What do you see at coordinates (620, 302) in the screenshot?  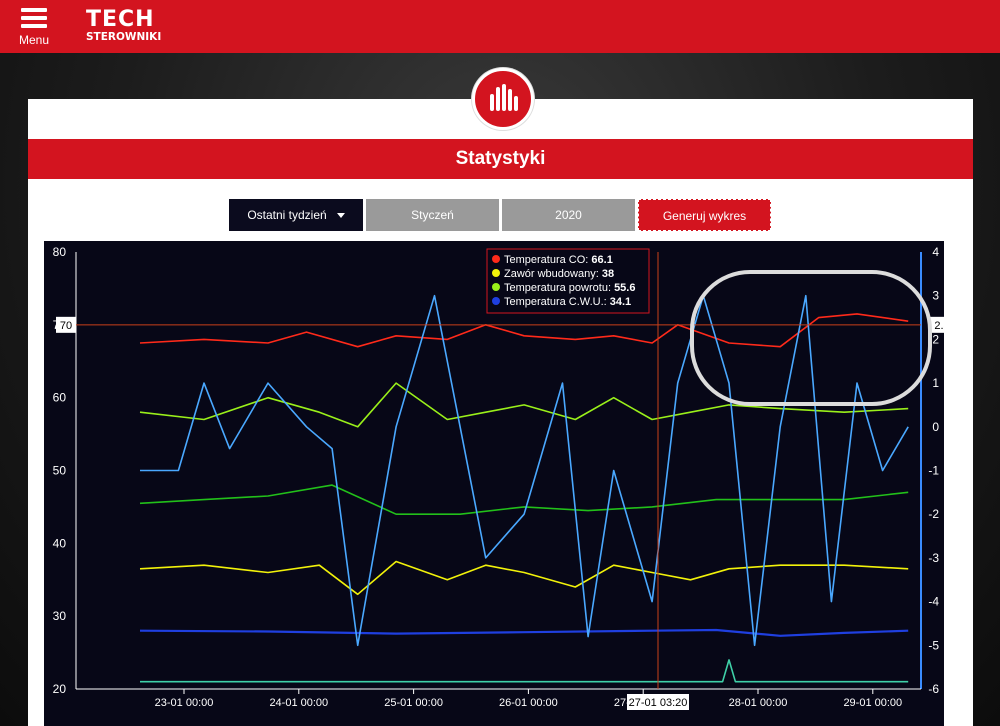 I see `tooltip-entry-value: 34.1` at bounding box center [620, 302].